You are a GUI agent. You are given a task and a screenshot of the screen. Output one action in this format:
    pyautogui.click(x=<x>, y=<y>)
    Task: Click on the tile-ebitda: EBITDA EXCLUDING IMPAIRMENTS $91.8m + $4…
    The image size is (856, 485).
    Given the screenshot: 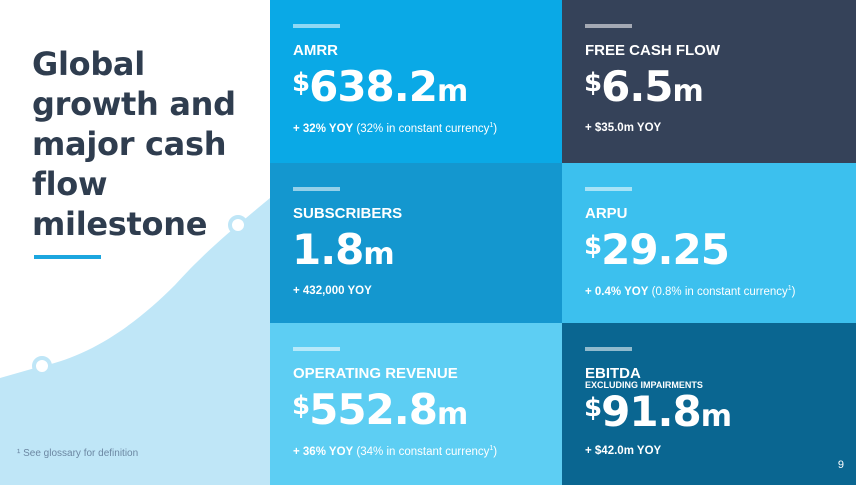 What is the action you would take?
    pyautogui.click(x=709, y=404)
    